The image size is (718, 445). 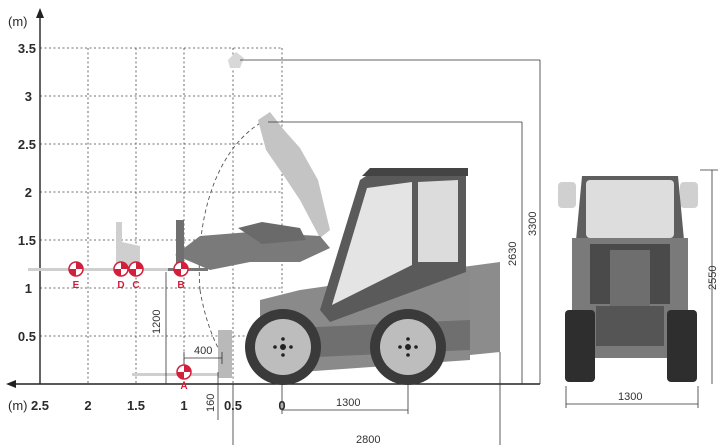 I want to click on y-tick-label: 1.5, so click(x=27, y=240).